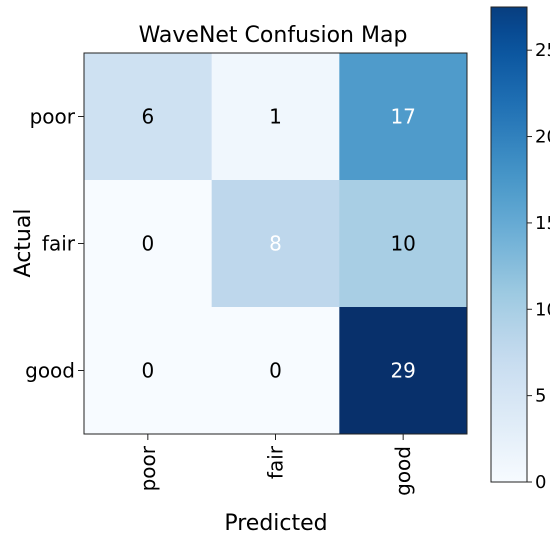 The height and width of the screenshot is (543, 550). I want to click on y-tick-label: fair, so click(59, 244).